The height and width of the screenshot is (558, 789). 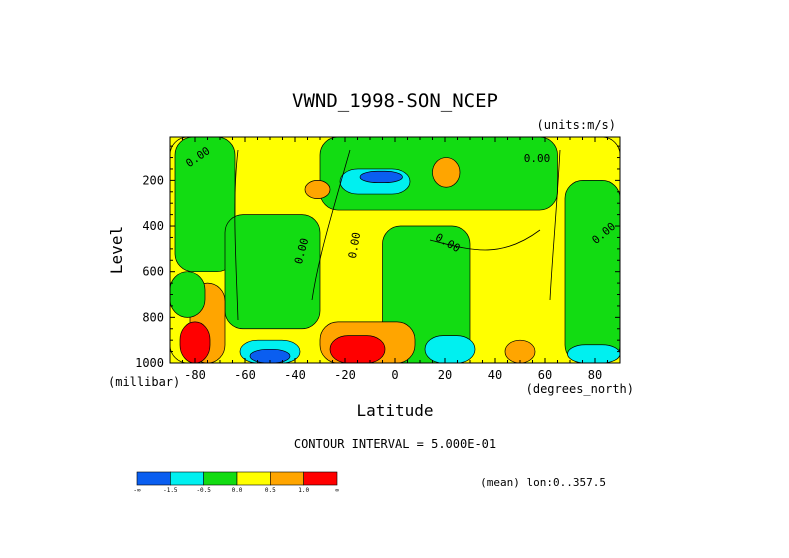 I want to click on y-tick-label: 600, so click(x=153, y=272).